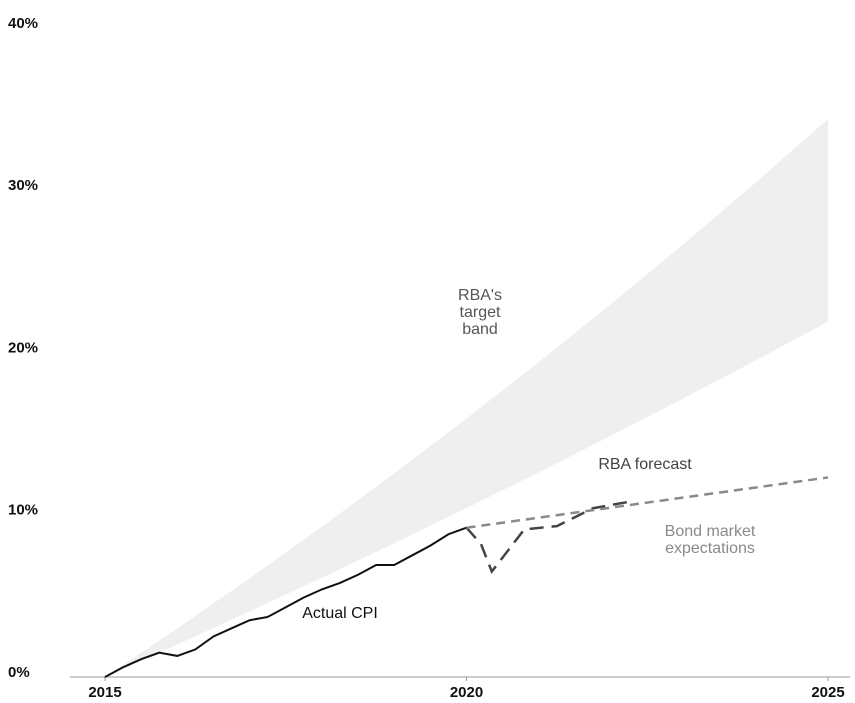  Describe the element at coordinates (827, 692) in the screenshot. I see `x-tick-label: 2025` at that location.